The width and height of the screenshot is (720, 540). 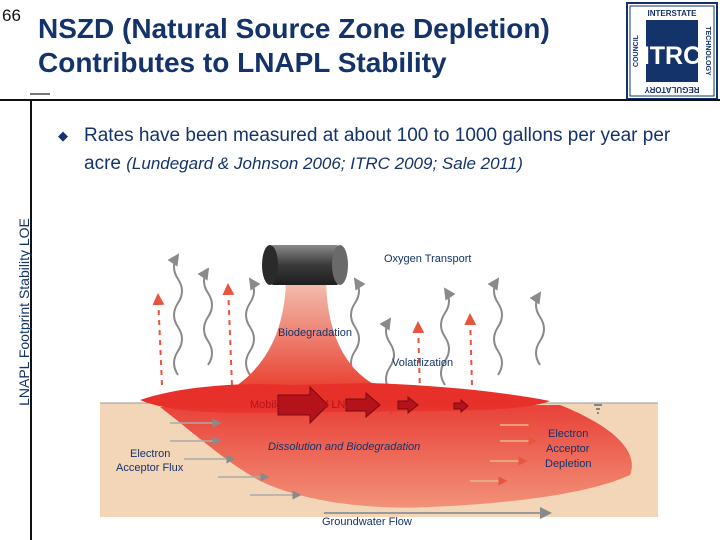 I want to click on logo-top-text: INTERSTATE, so click(x=672, y=13).